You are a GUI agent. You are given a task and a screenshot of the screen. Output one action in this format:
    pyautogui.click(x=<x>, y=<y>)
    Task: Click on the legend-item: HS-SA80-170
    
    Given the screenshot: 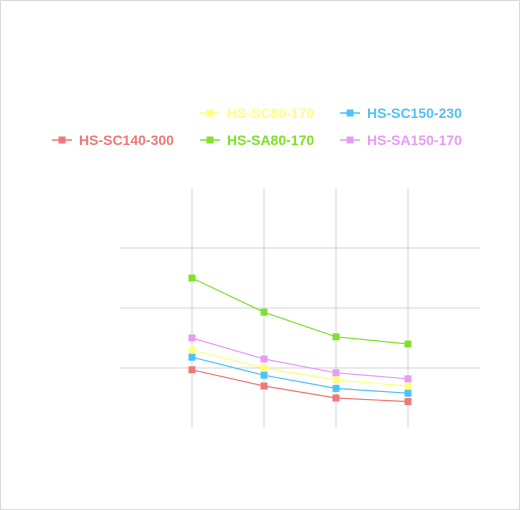 What is the action you would take?
    pyautogui.click(x=257, y=140)
    